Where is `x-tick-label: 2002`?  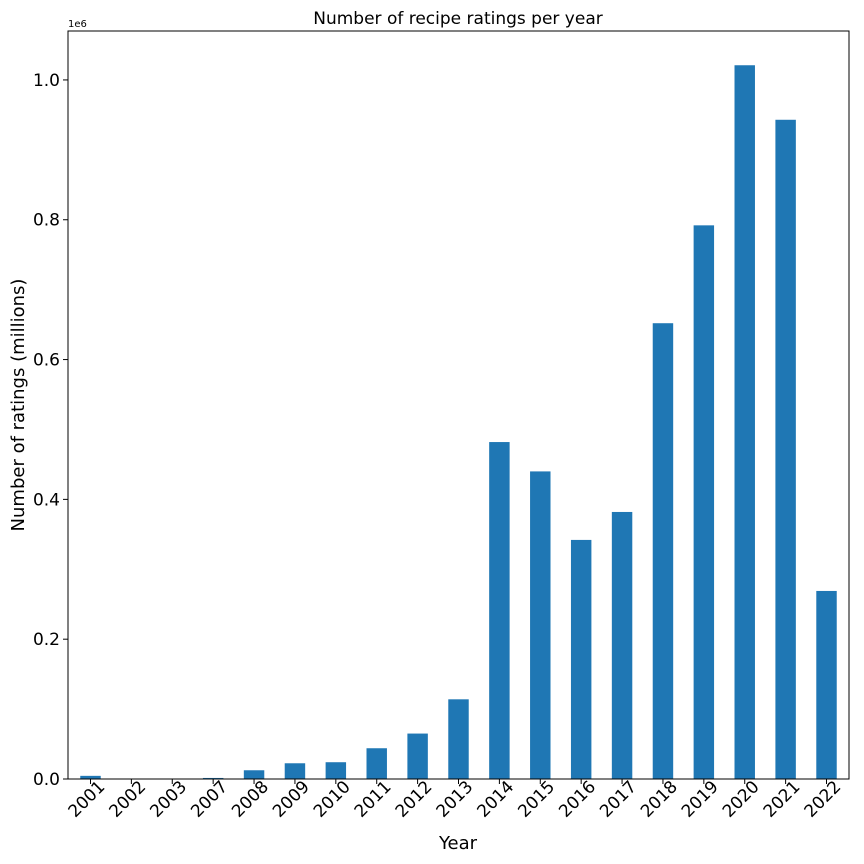
x-tick-label: 2002 is located at coordinates (127, 799).